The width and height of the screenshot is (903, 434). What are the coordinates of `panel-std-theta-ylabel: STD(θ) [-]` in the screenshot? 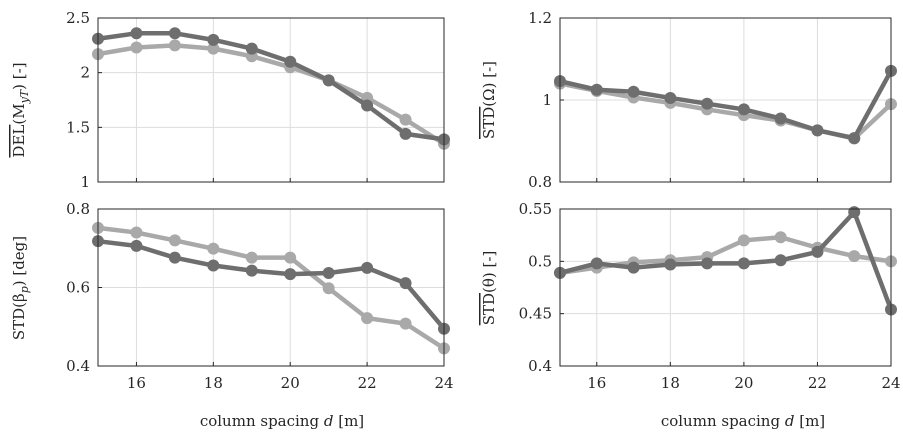 It's located at (489, 288).